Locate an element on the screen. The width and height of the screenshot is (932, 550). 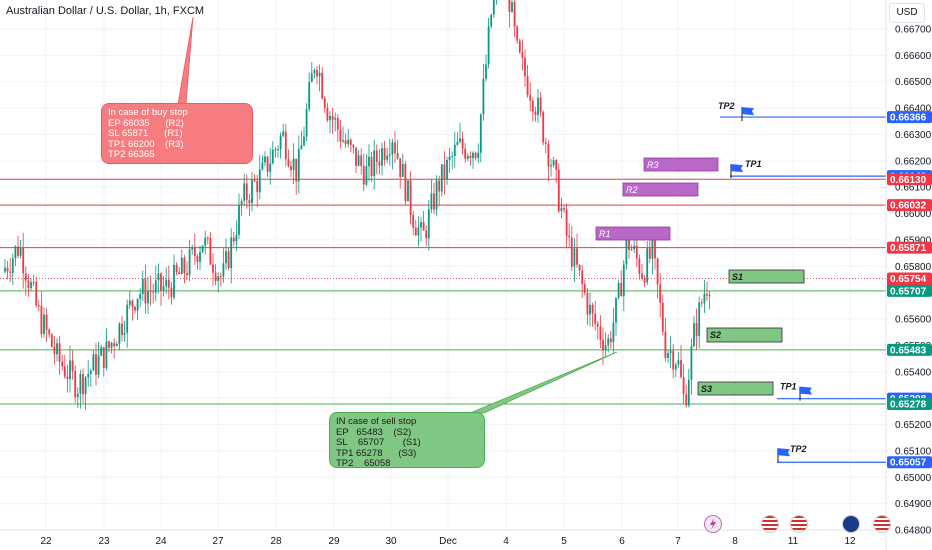
time-tick-label: 27 is located at coordinates (218, 541).